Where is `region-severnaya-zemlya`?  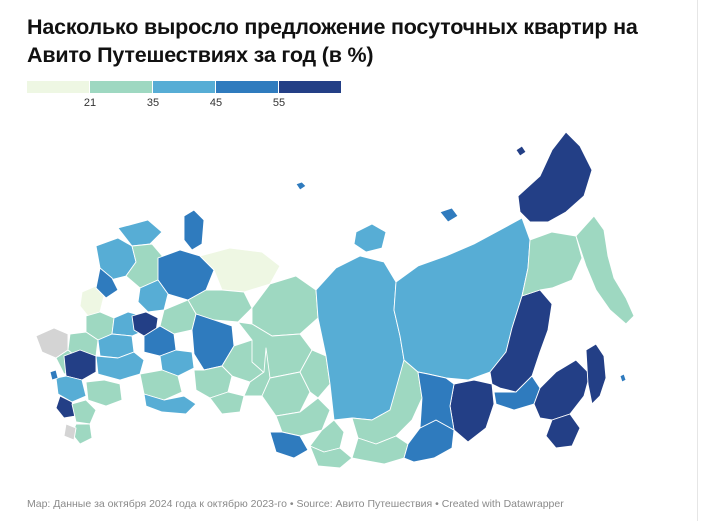 region-severnaya-zemlya is located at coordinates (370, 238).